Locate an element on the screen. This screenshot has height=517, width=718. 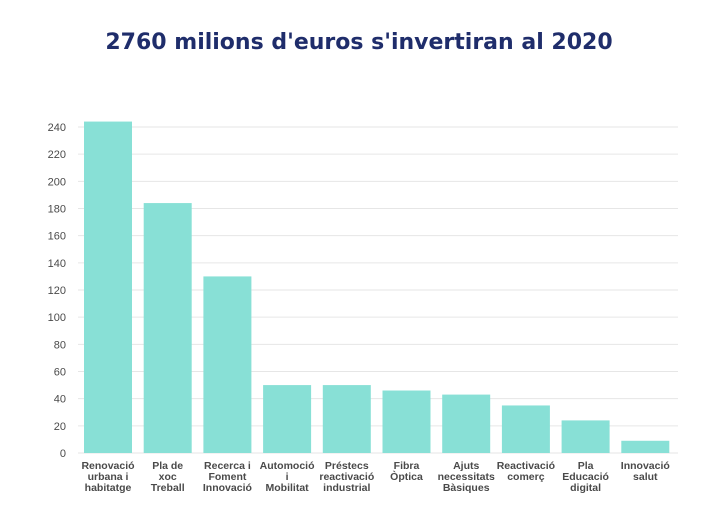
x-tick-label-line: Foment is located at coordinates (227, 477).